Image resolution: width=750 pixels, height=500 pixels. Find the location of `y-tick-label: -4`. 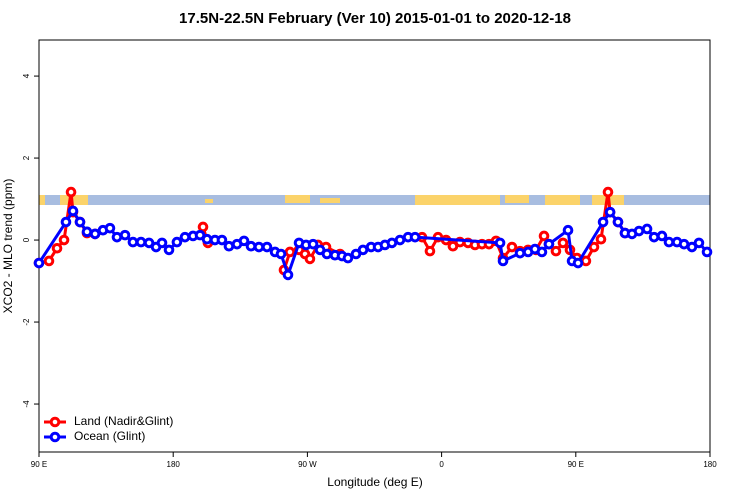

y-tick-label: -4 is located at coordinates (26, 404).